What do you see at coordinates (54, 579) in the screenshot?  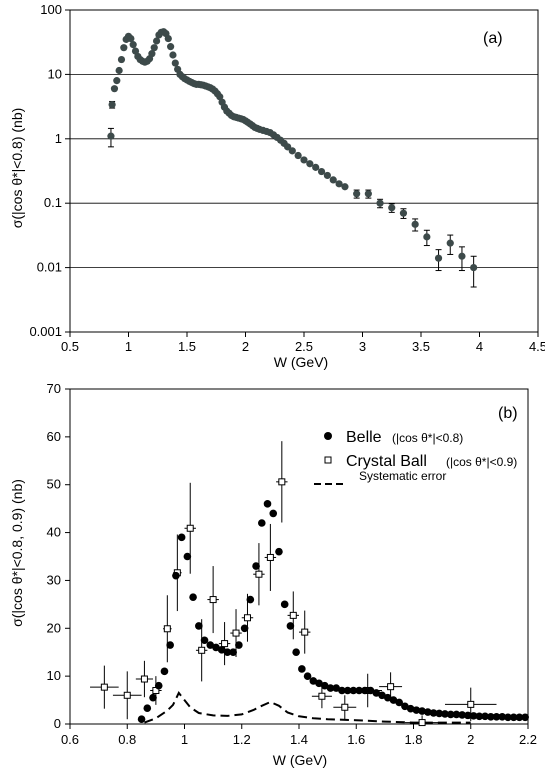 I see `panel-b-y-tick-label: 30` at bounding box center [54, 579].